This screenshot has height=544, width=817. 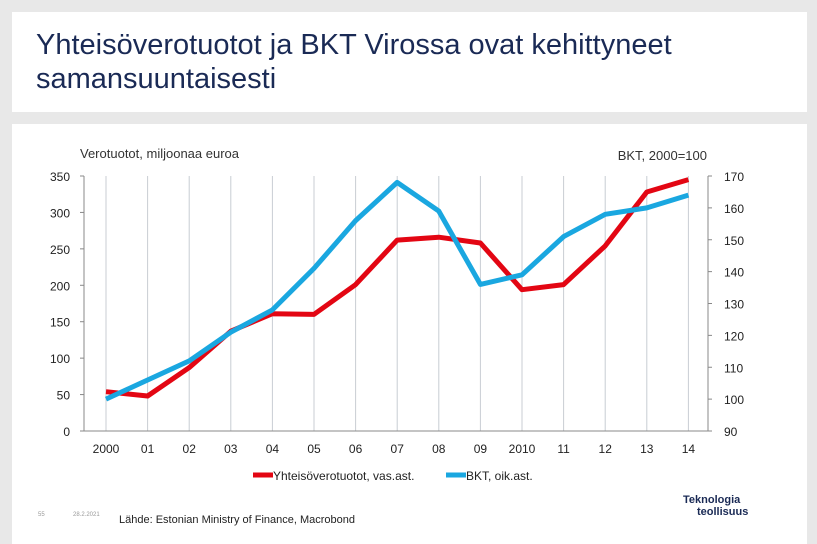 What do you see at coordinates (662, 155) in the screenshot?
I see `right-axis-title: BKT, 2000=100` at bounding box center [662, 155].